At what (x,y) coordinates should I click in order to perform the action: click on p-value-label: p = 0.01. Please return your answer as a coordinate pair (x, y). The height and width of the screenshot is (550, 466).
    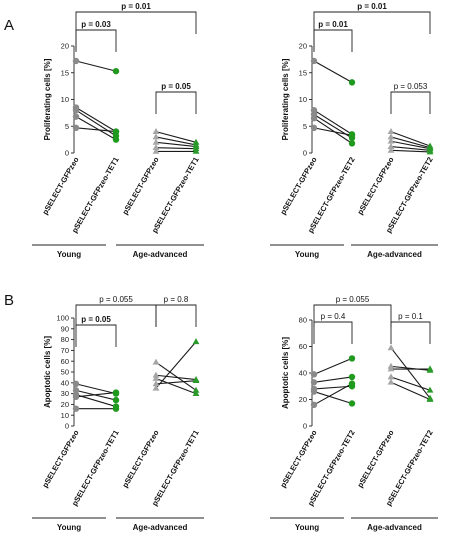
    Looking at the image, I should click on (333, 24).